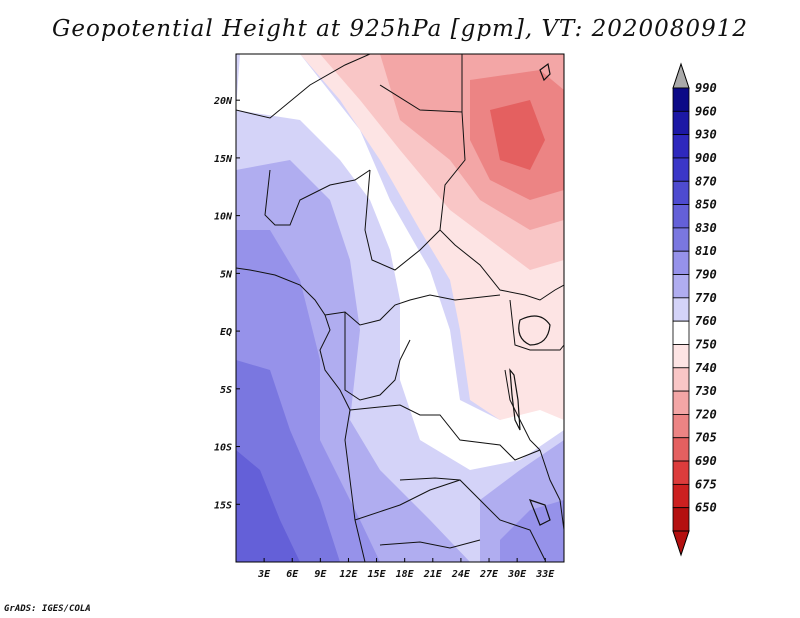  Describe the element at coordinates (706, 438) in the screenshot. I see `colorbar-label: 705` at that location.